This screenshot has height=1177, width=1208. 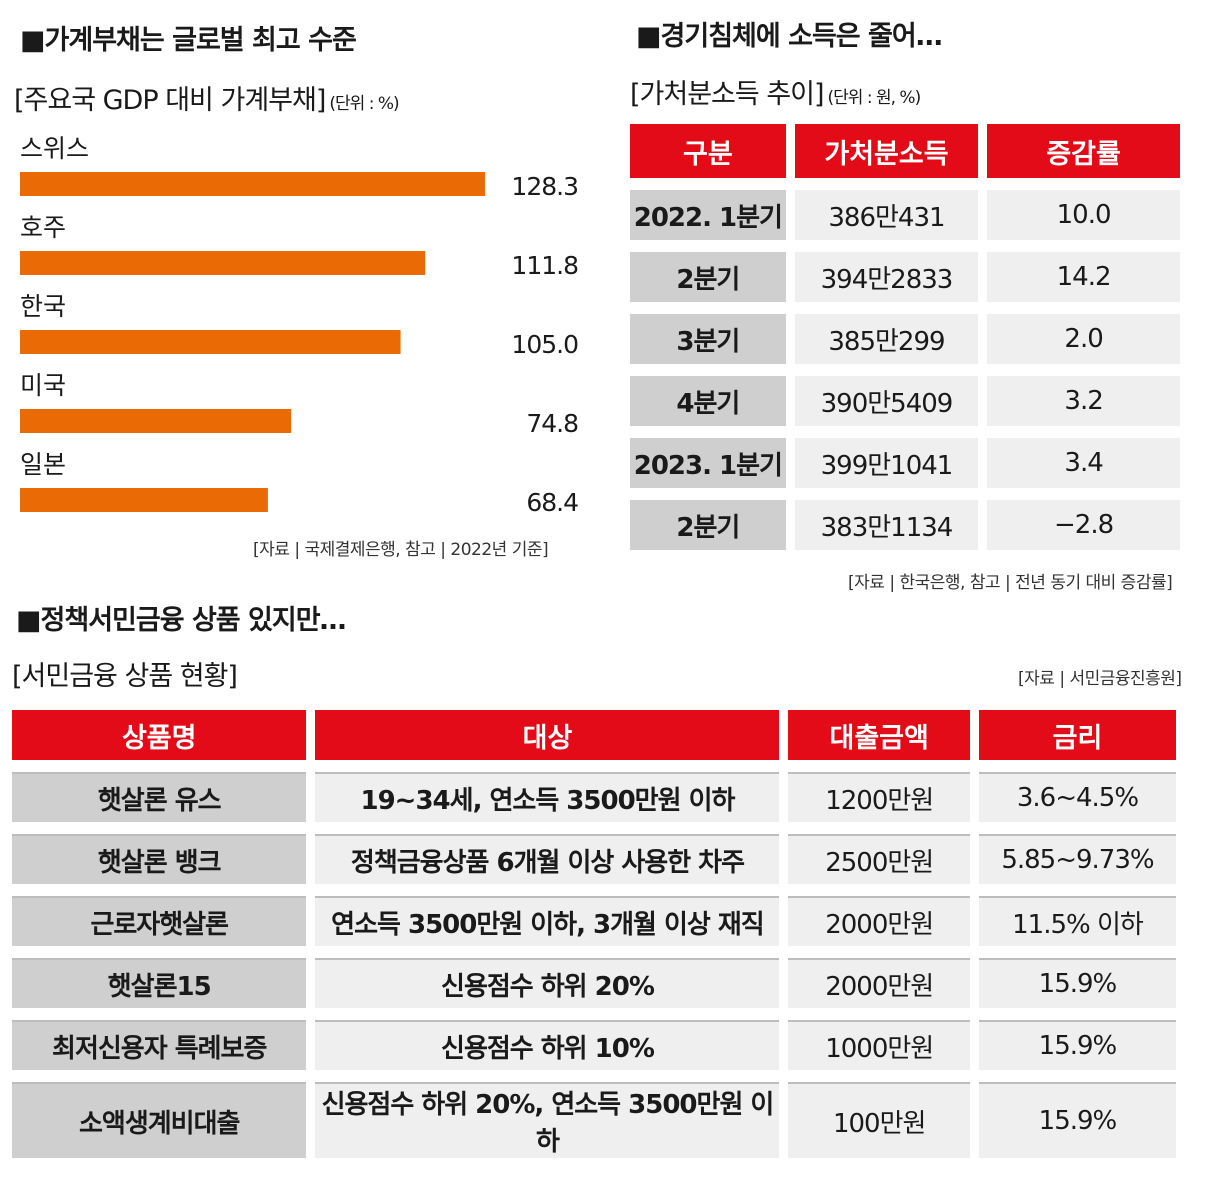 I want to click on income-subtitle: [가처분소득 추이] (단위 : 원, %), so click(x=776, y=91).